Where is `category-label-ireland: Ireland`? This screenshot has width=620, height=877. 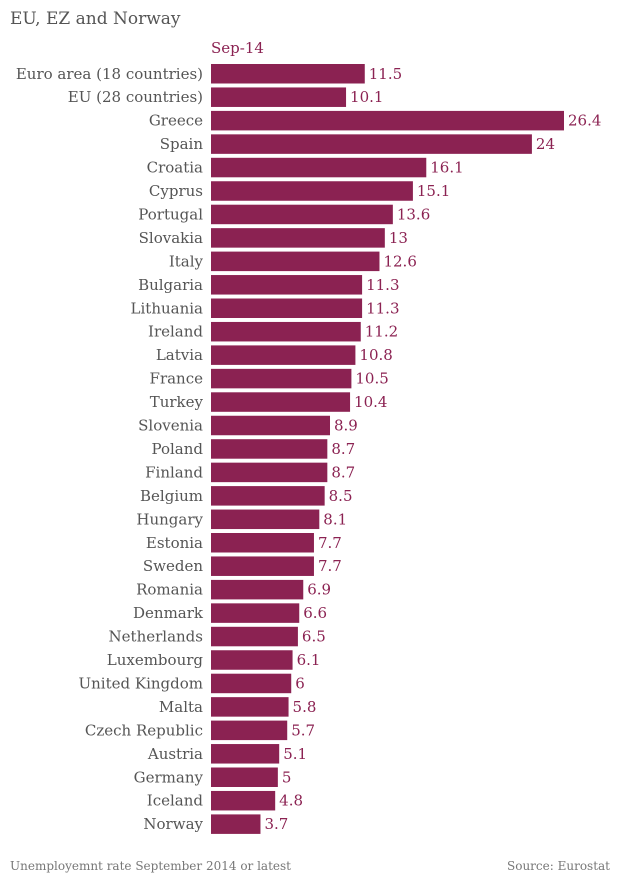 category-label-ireland: Ireland is located at coordinates (175, 332).